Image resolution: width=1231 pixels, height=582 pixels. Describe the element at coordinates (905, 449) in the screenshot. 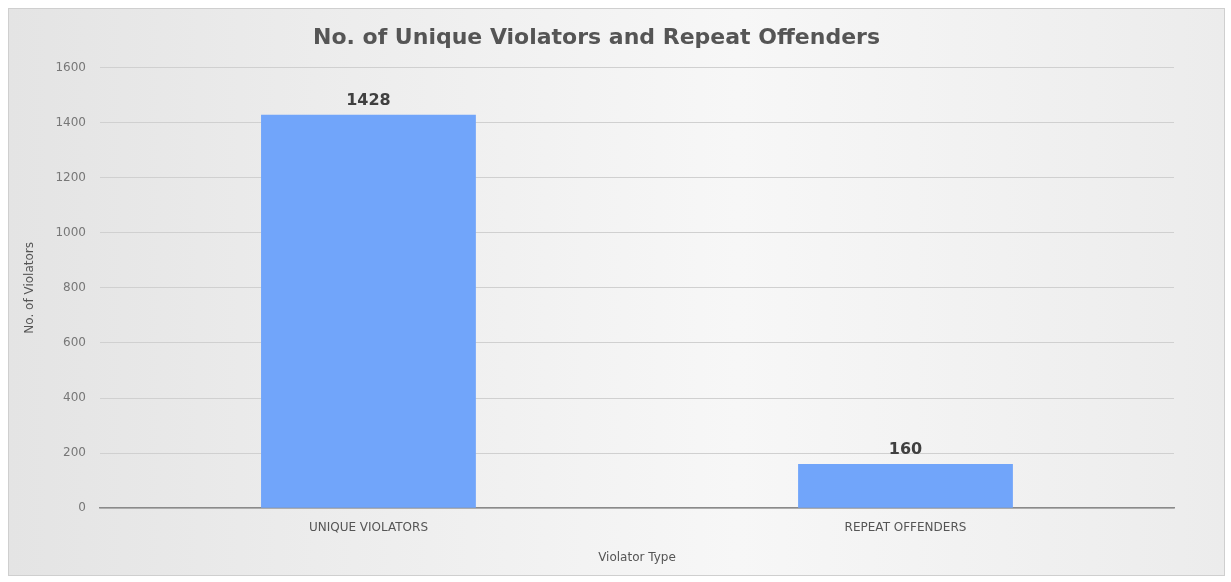

I see `data-label: 160` at that location.